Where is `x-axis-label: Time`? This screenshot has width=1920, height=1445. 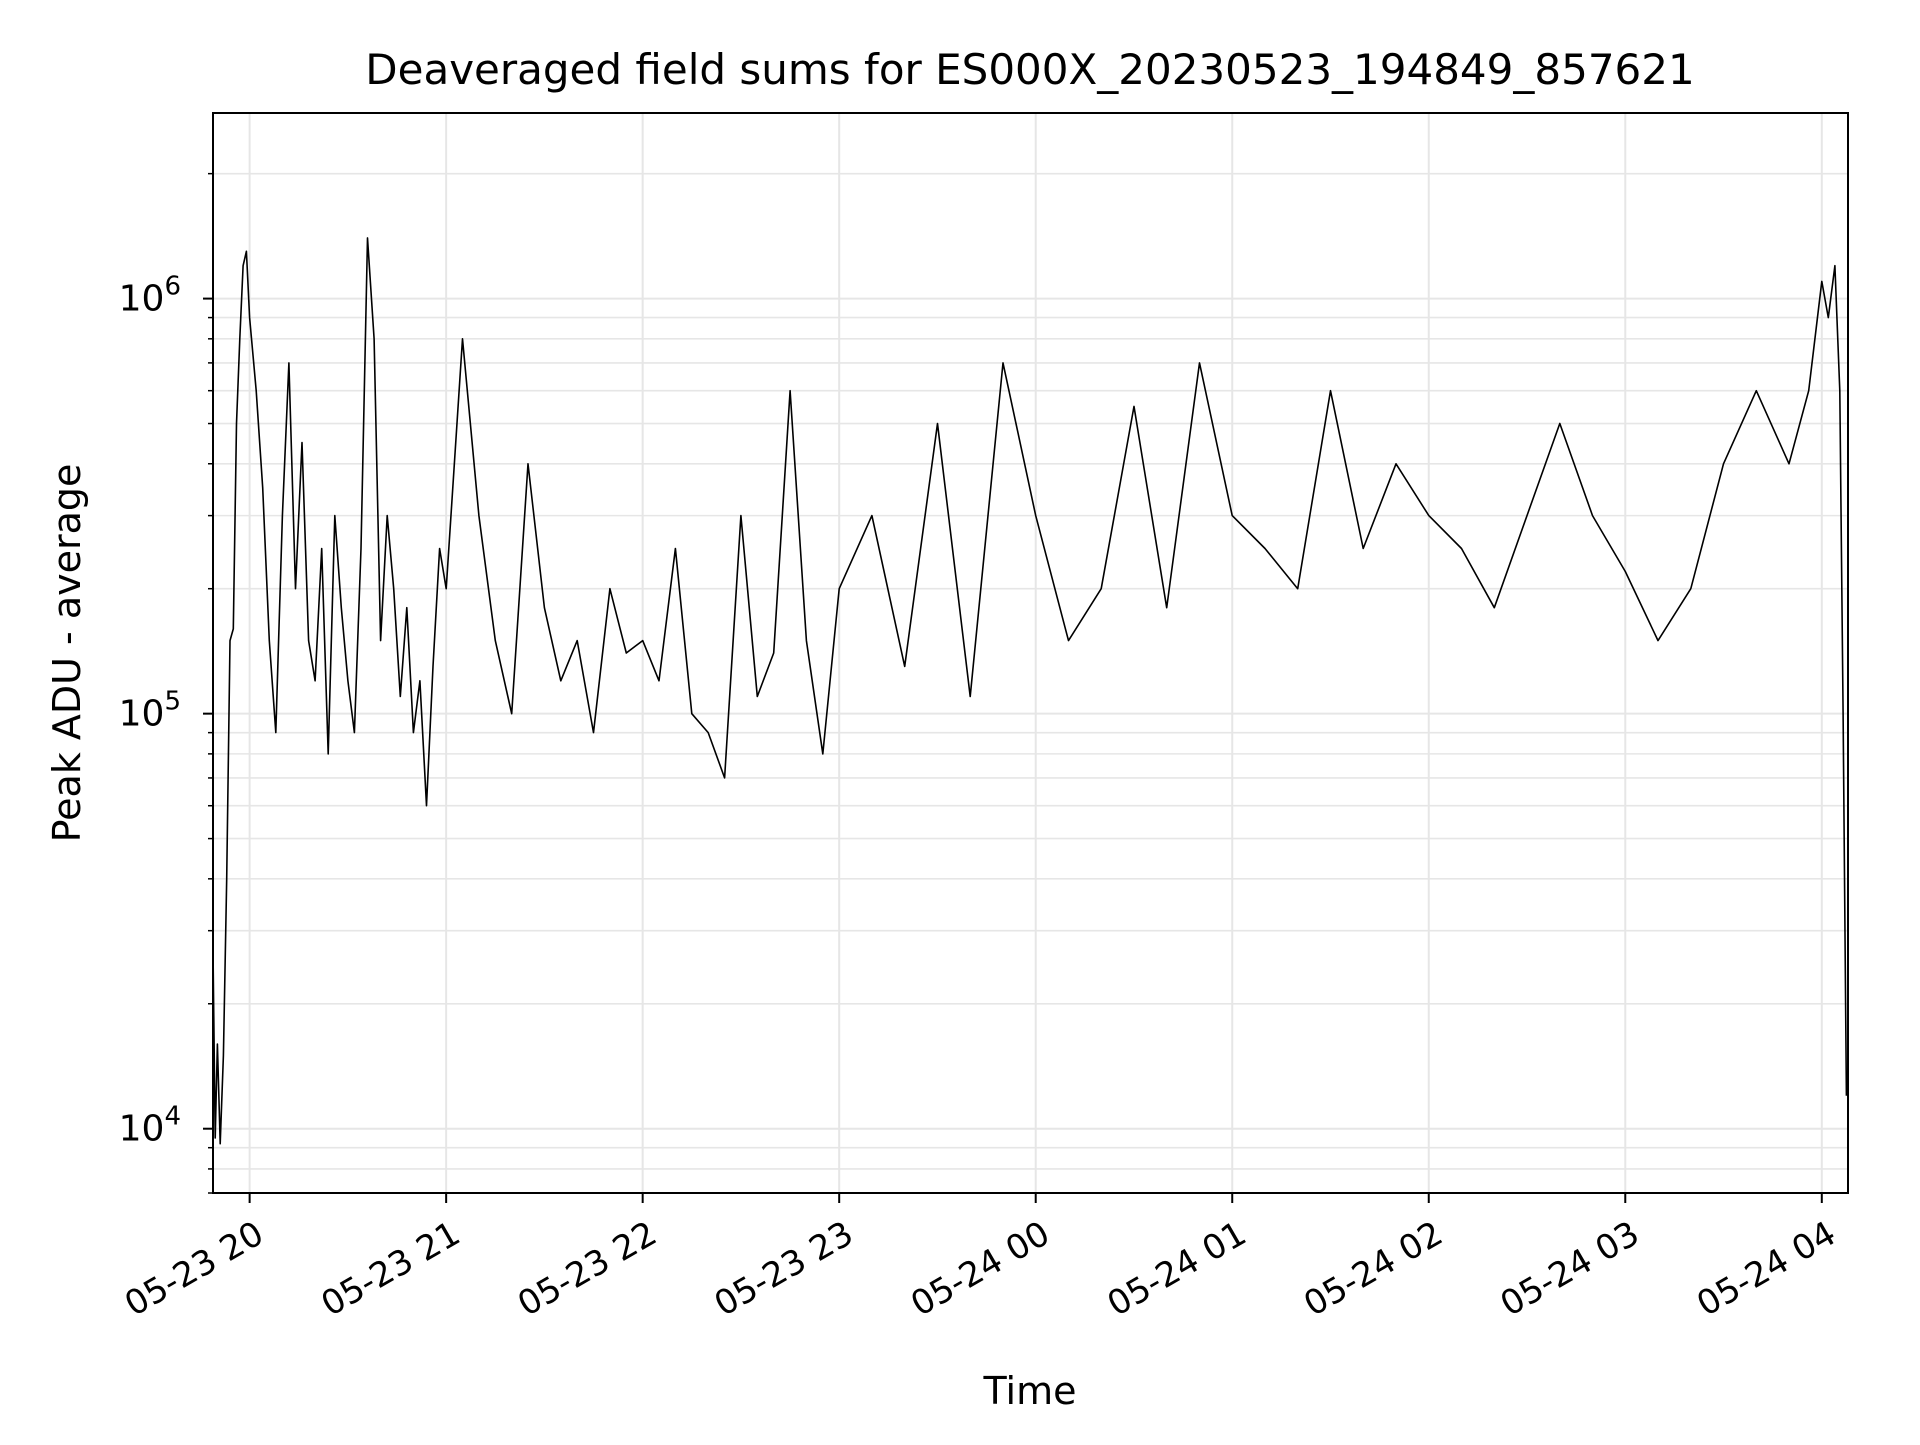
x-axis-label: Time is located at coordinates (1030, 1391).